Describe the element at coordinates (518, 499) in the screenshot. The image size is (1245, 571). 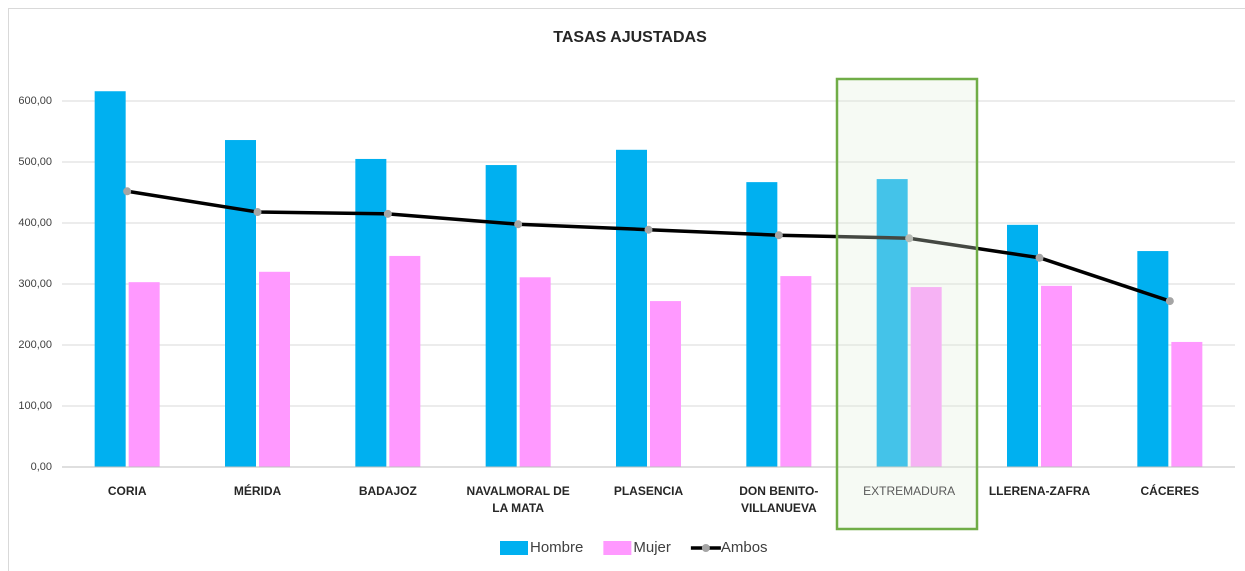
I see `x-tick-label: NAVALMORAL DE LA MATA` at that location.